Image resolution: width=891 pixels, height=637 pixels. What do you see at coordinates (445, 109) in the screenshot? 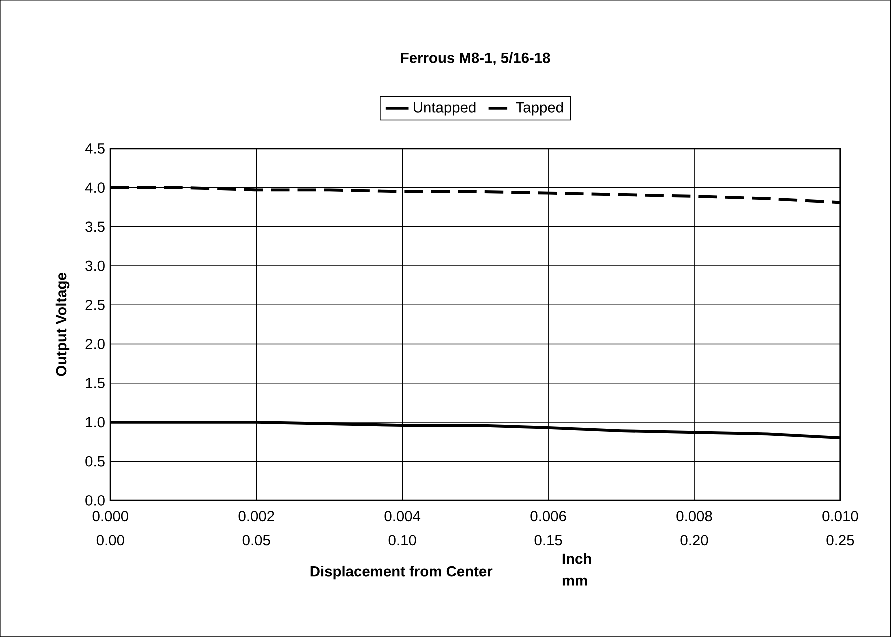
I see `legend-label: Untapped` at bounding box center [445, 109].